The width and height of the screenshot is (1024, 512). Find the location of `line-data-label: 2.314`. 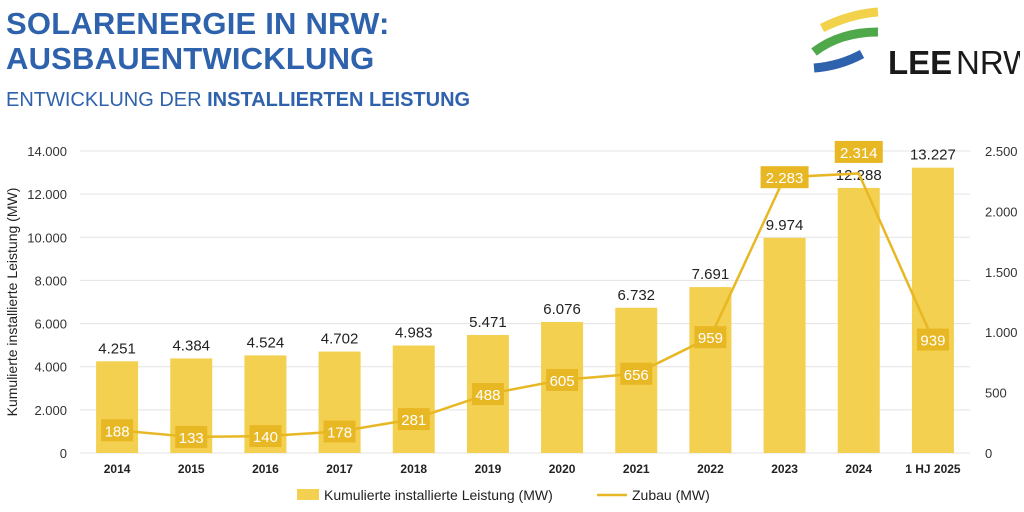

line-data-label: 2.314 is located at coordinates (859, 153).